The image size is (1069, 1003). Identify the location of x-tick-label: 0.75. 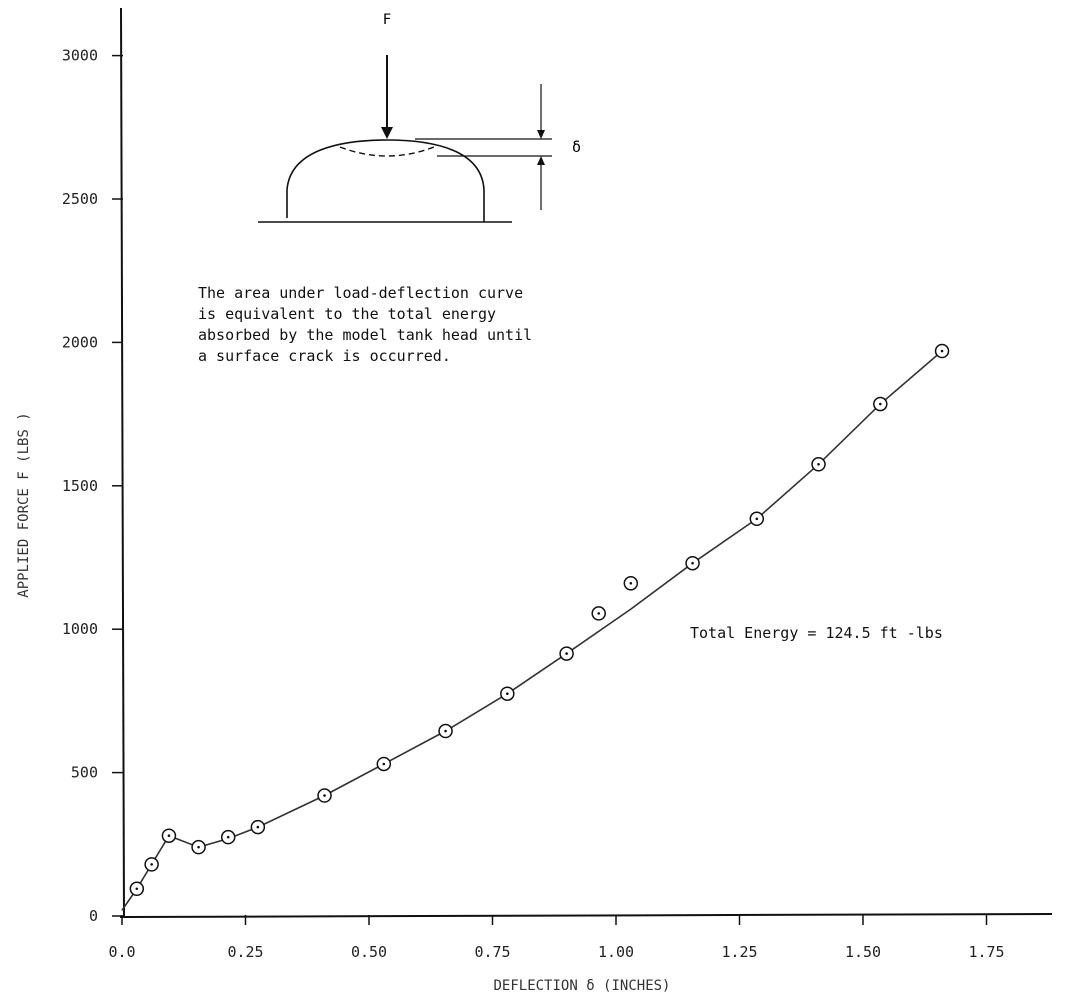
(492, 952).